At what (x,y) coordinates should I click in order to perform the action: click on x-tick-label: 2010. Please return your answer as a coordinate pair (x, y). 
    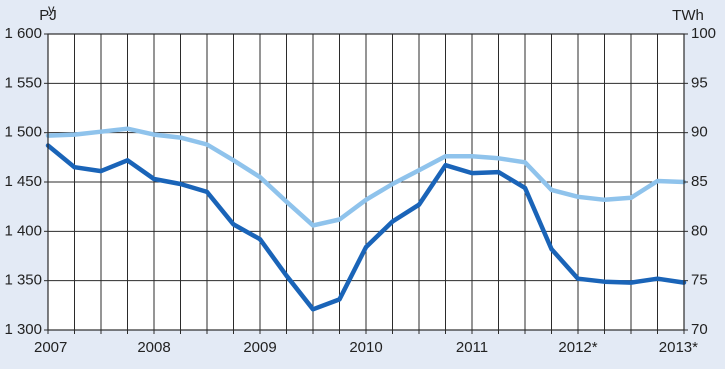
    Looking at the image, I should click on (365, 347).